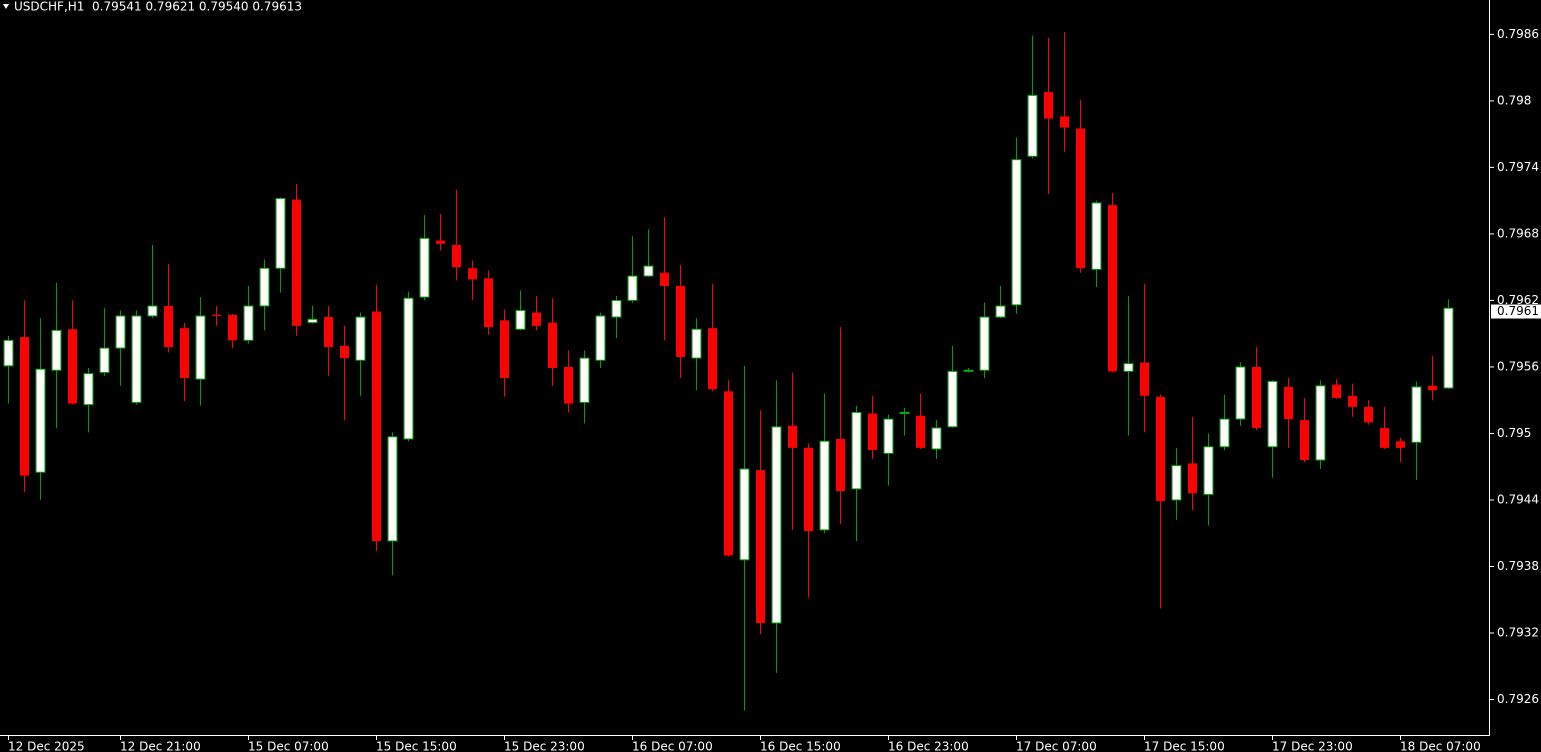 The image size is (1541, 752). Describe the element at coordinates (1518, 34) in the screenshot. I see `y-tick-label: 0.7986` at that location.